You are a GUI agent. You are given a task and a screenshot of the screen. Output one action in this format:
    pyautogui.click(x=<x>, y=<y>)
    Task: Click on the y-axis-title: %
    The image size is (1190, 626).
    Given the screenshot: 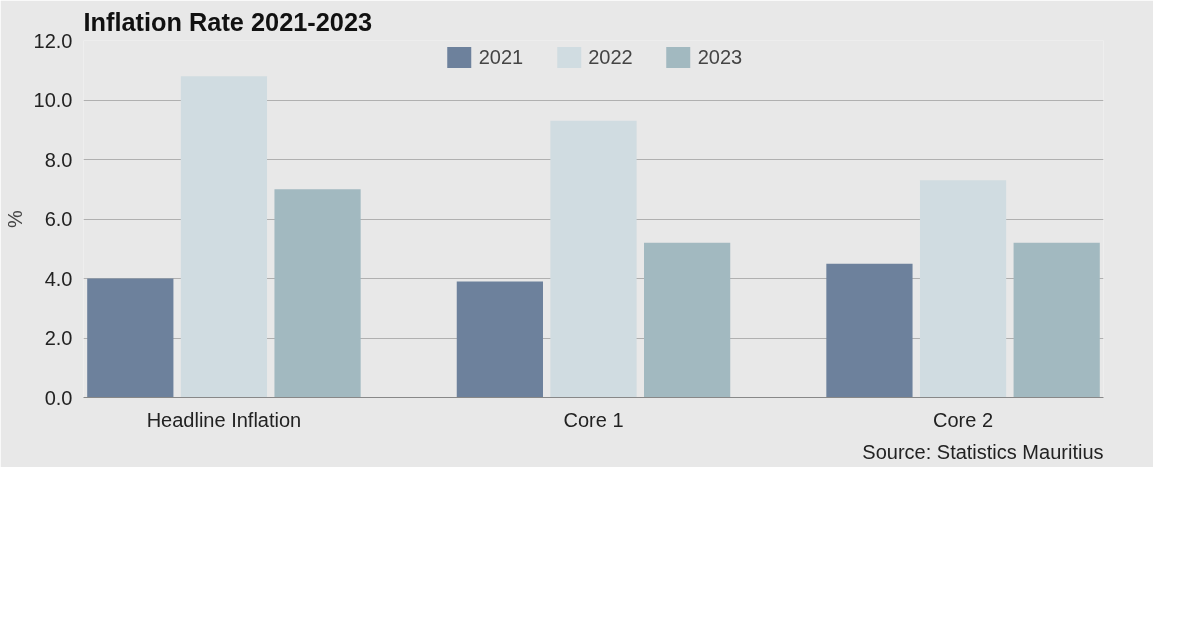 What is the action you would take?
    pyautogui.click(x=14, y=218)
    